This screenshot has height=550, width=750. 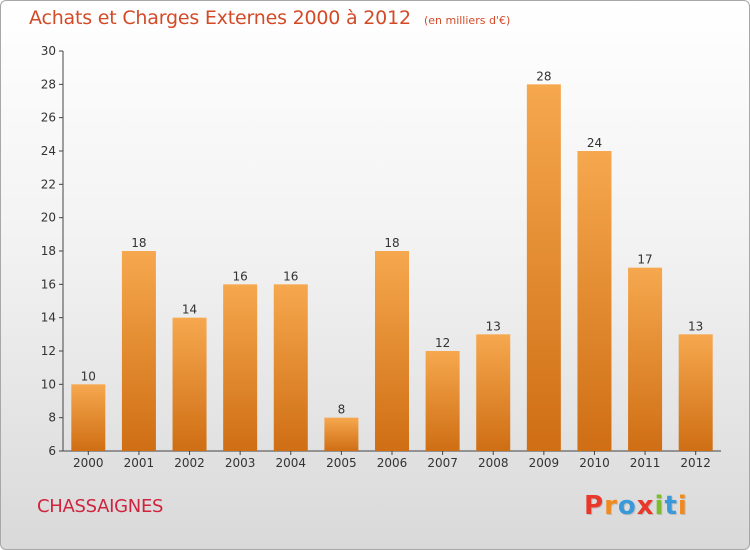 What do you see at coordinates (290, 463) in the screenshot?
I see `x-tick-label: 2004` at bounding box center [290, 463].